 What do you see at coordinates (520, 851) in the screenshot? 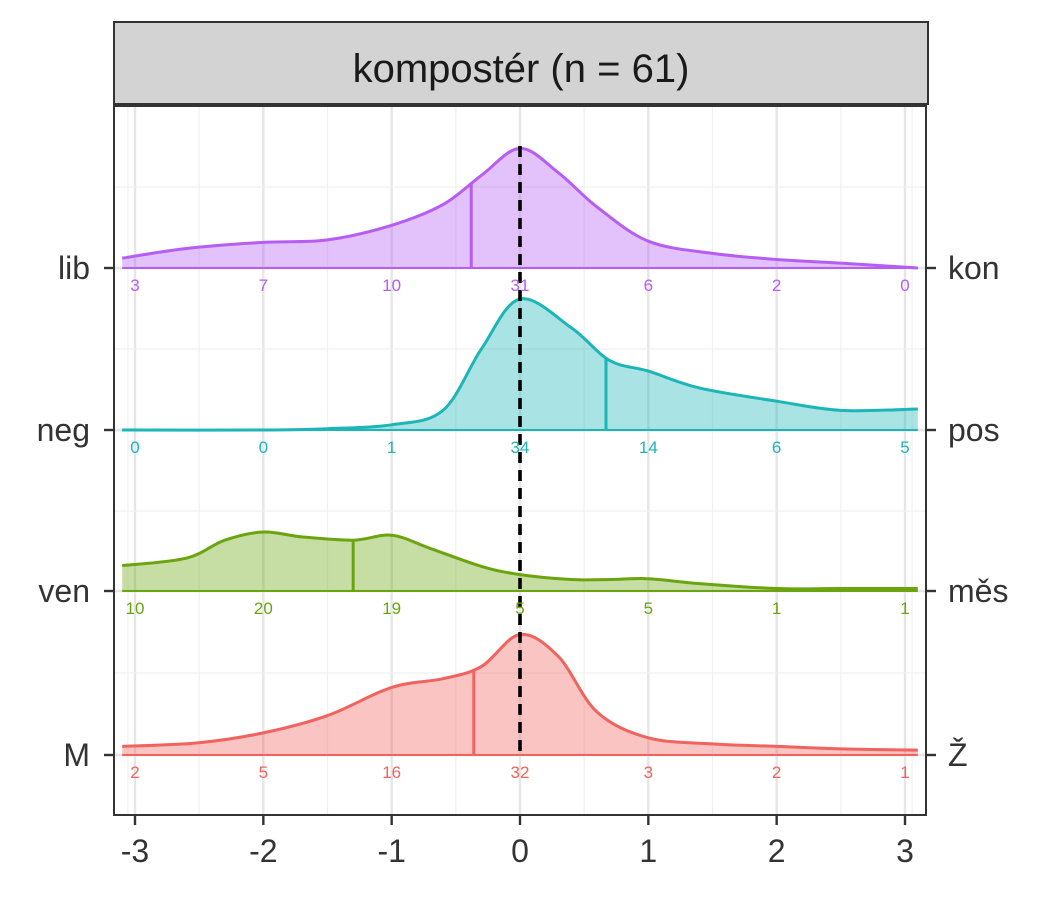
I see `x-tick-label: 0` at bounding box center [520, 851].